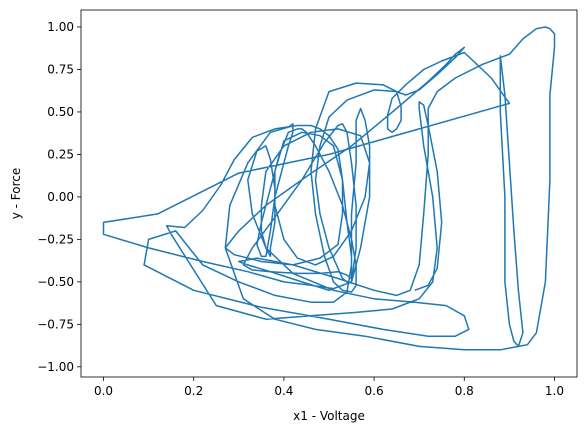 This screenshot has width=587, height=432. Describe the element at coordinates (55, 239) in the screenshot. I see `y-tick-label: −0.25` at that location.